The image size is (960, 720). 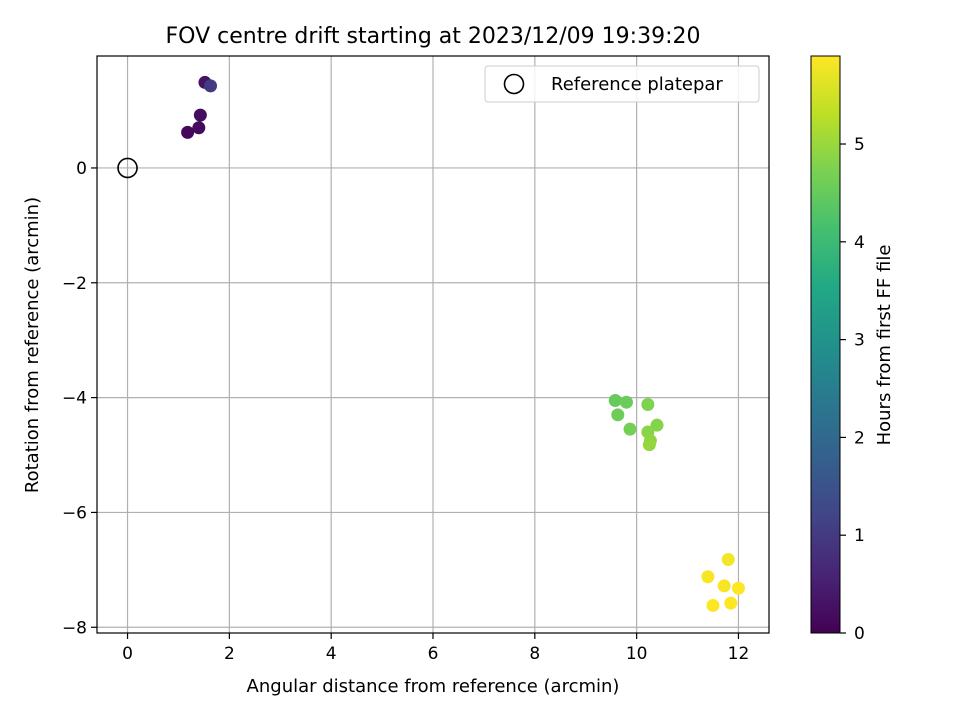 What do you see at coordinates (859, 438) in the screenshot?
I see `colorbar-tick-label: 2` at bounding box center [859, 438].